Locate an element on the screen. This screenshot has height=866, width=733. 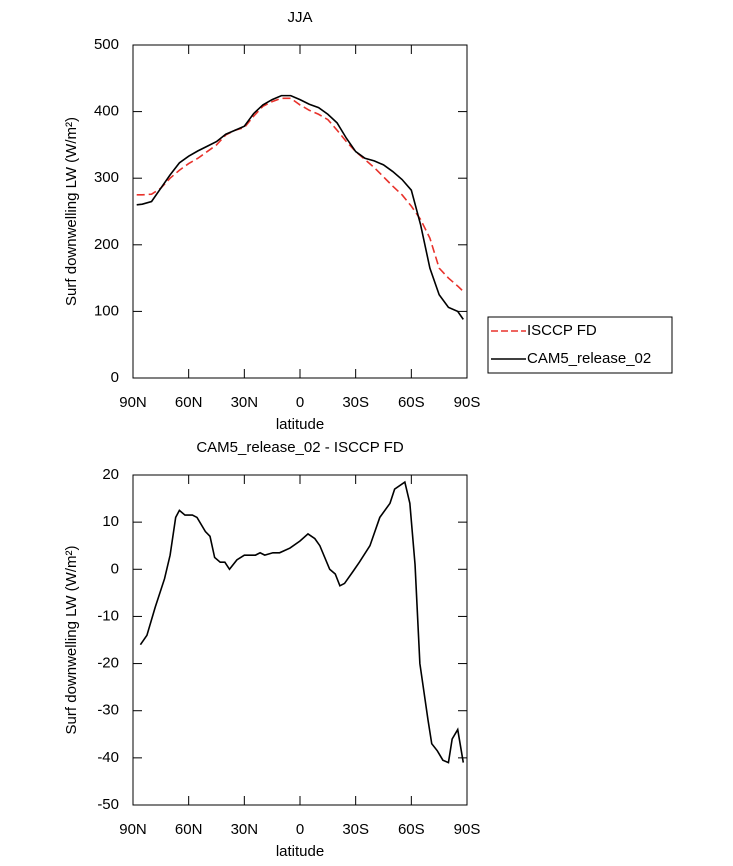
y-tick-label: -10 is located at coordinates (108, 615).